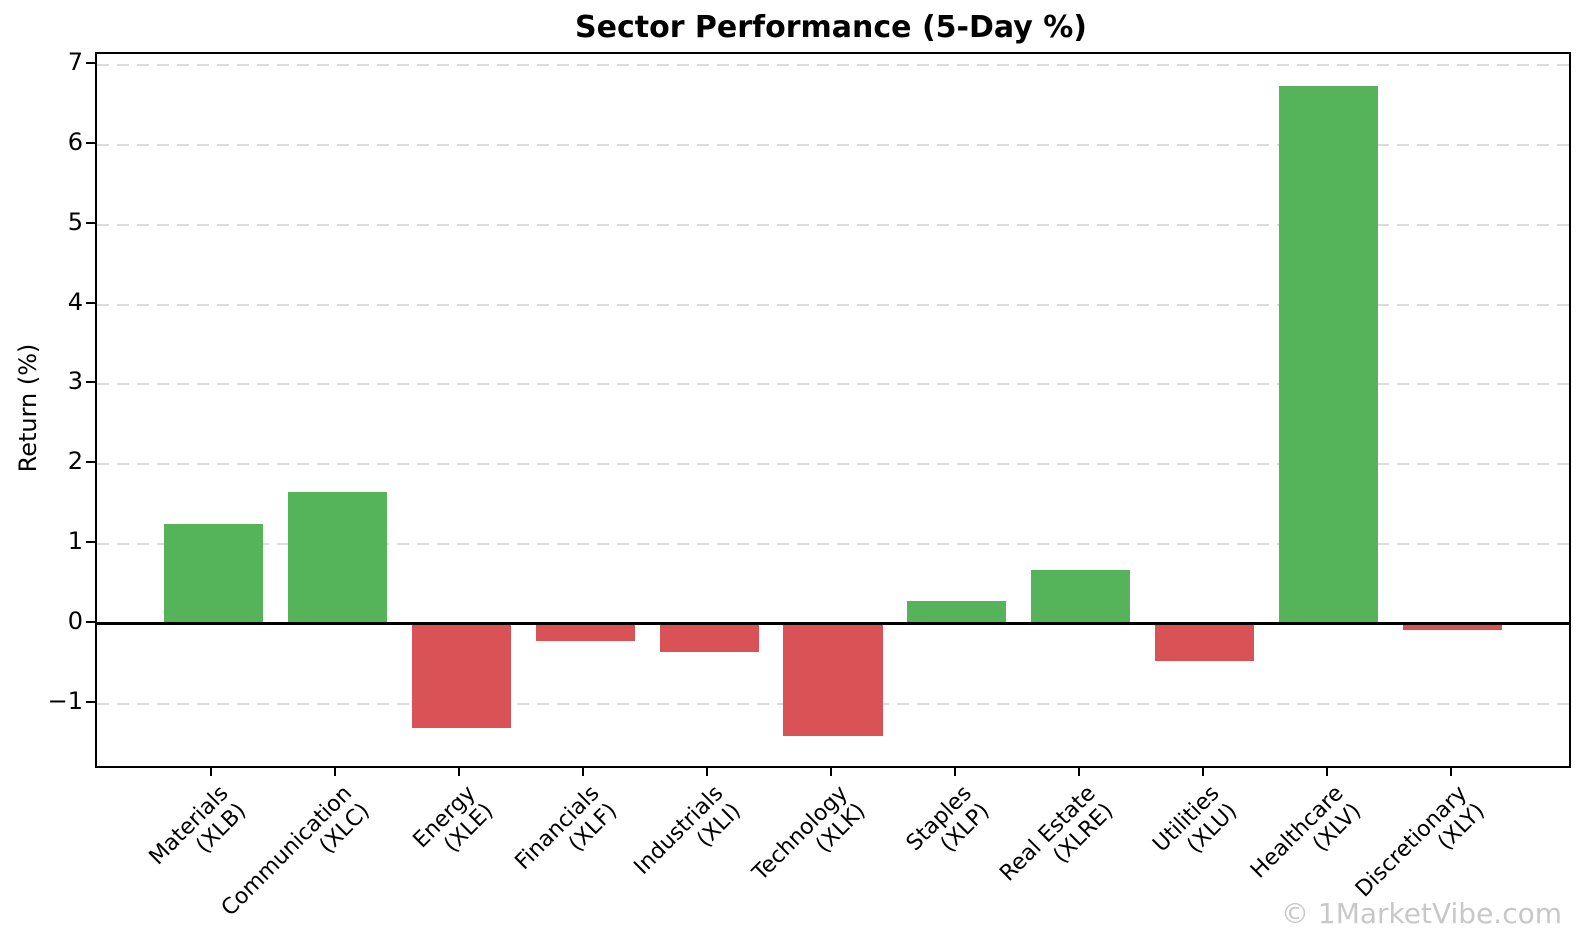 The height and width of the screenshot is (940, 1583). What do you see at coordinates (1202, 771) in the screenshot?
I see `x-tick-mark-xlu` at bounding box center [1202, 771].